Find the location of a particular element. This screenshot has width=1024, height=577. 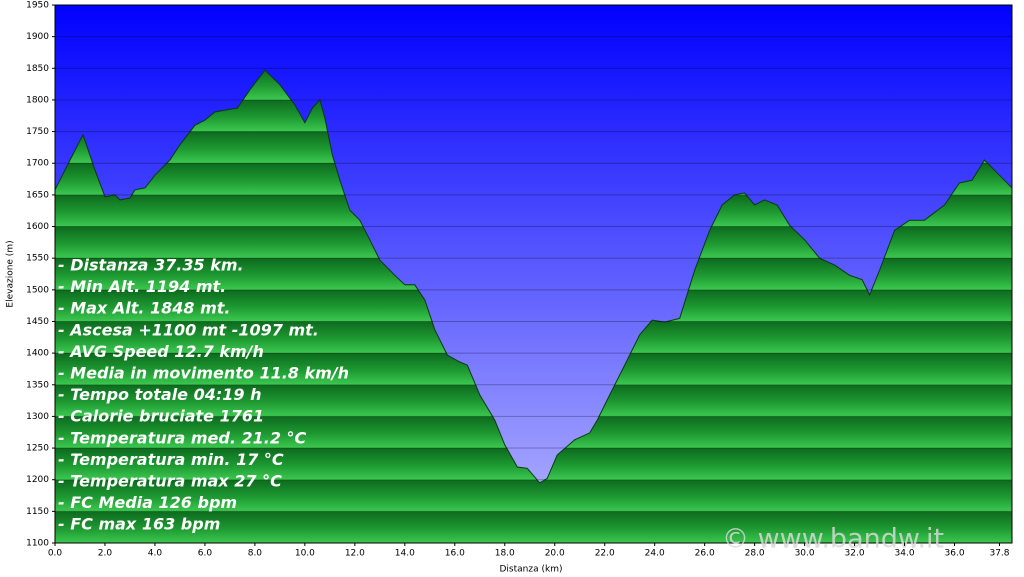

annotation: - Tempo totale 04:19 h is located at coordinates (159, 394).